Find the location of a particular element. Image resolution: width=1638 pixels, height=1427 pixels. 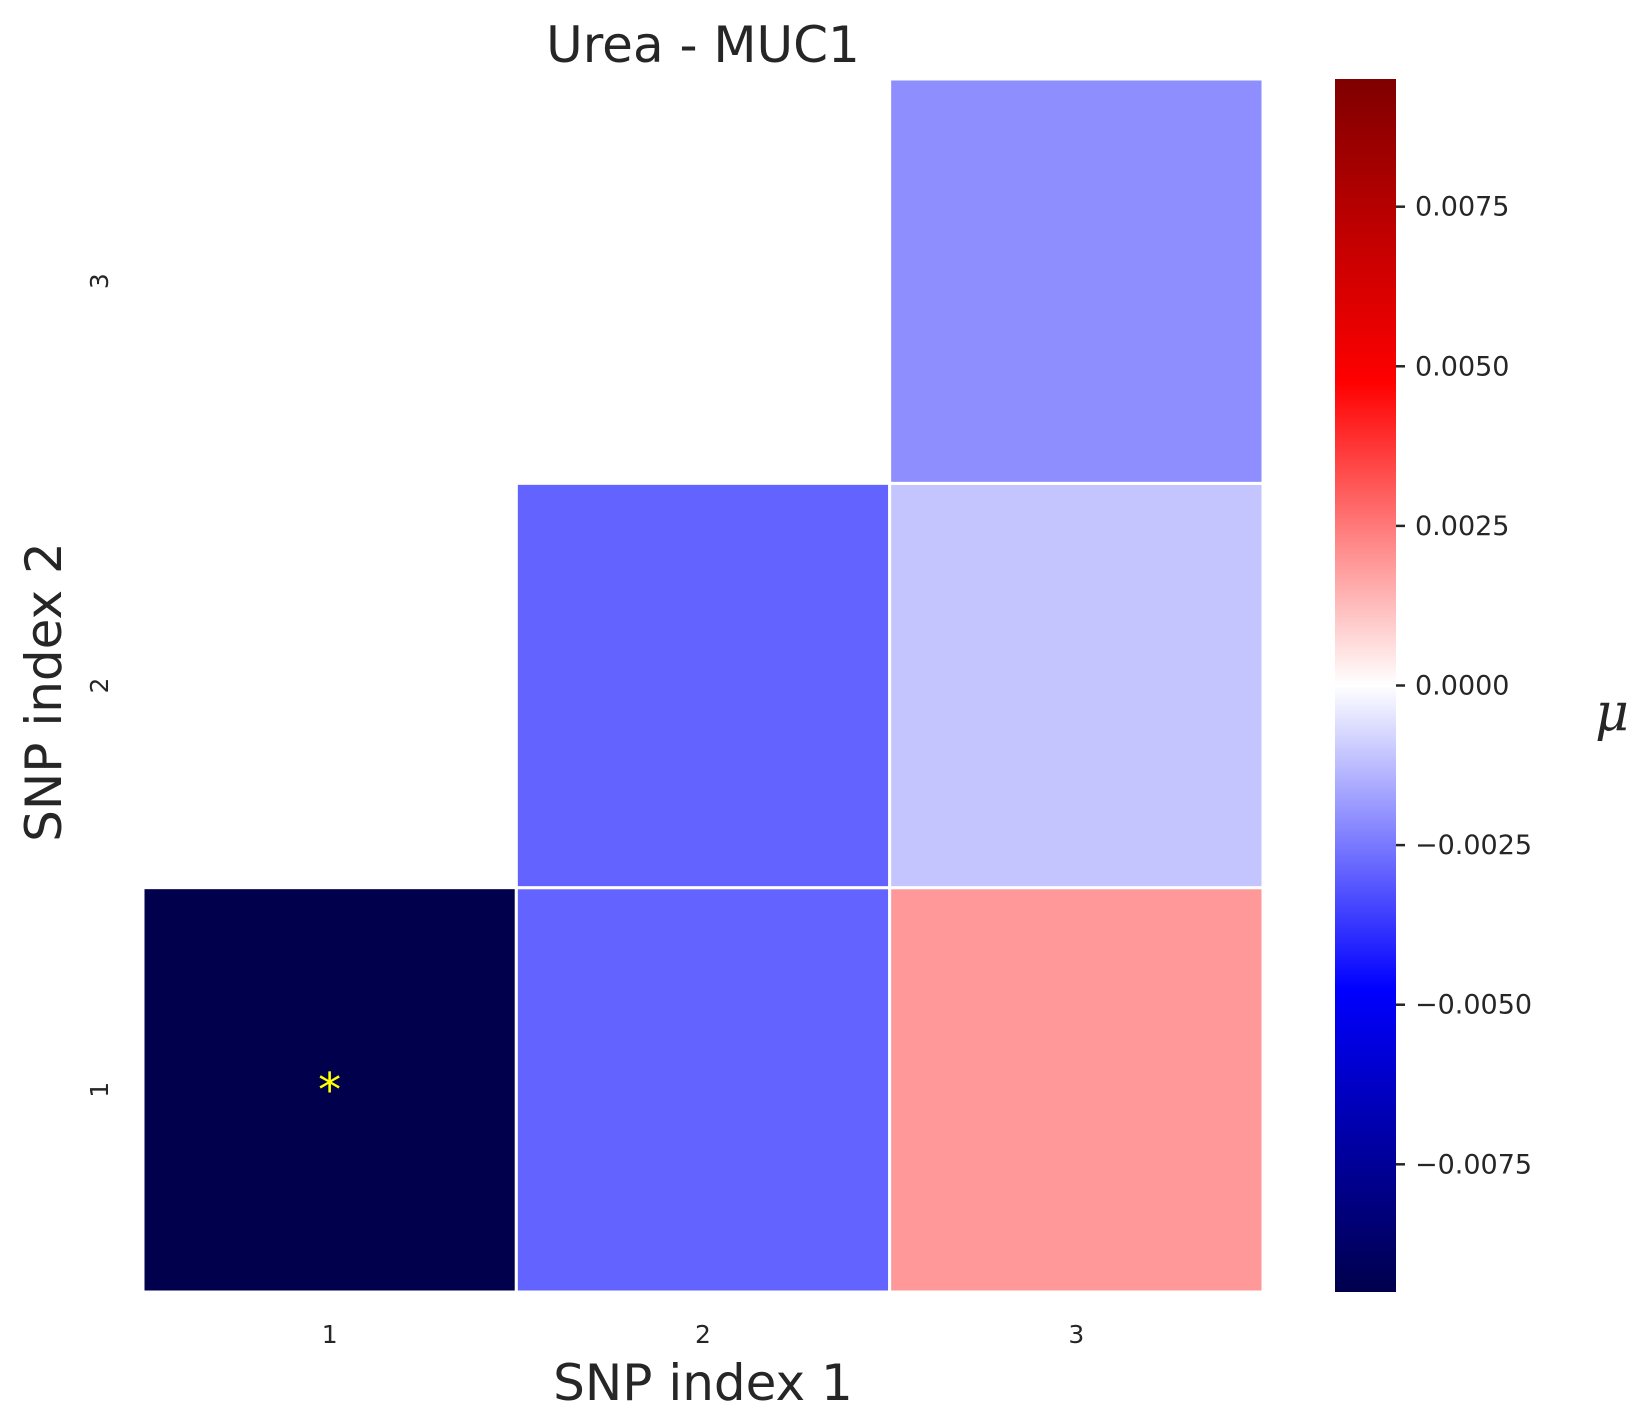

y-tick-labels: 1 2 3 is located at coordinates (99, 685).